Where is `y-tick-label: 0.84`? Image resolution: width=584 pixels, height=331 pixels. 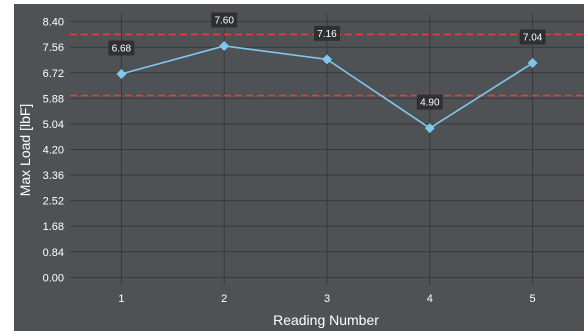 y-tick-label: 0.84 is located at coordinates (53, 253).